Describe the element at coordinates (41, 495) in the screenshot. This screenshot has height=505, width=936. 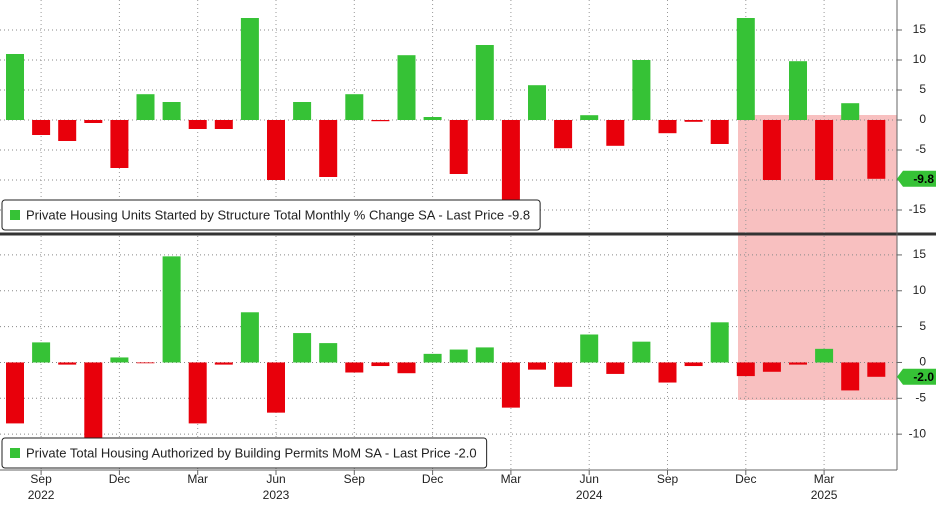
I see `x-year-label: 2022` at that location.